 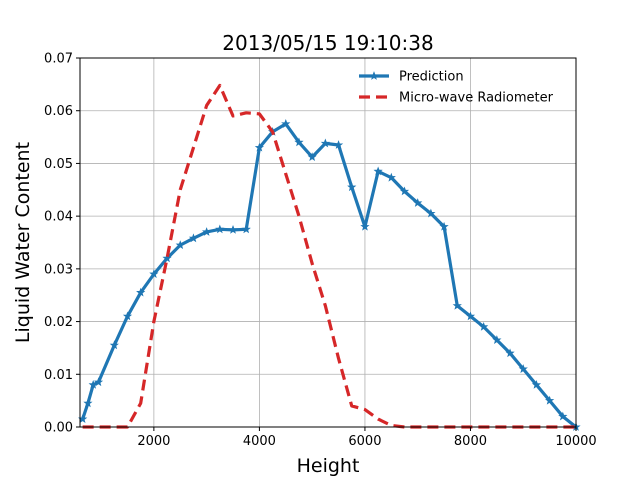 I want to click on x-axis-title: Height, so click(x=328, y=466).